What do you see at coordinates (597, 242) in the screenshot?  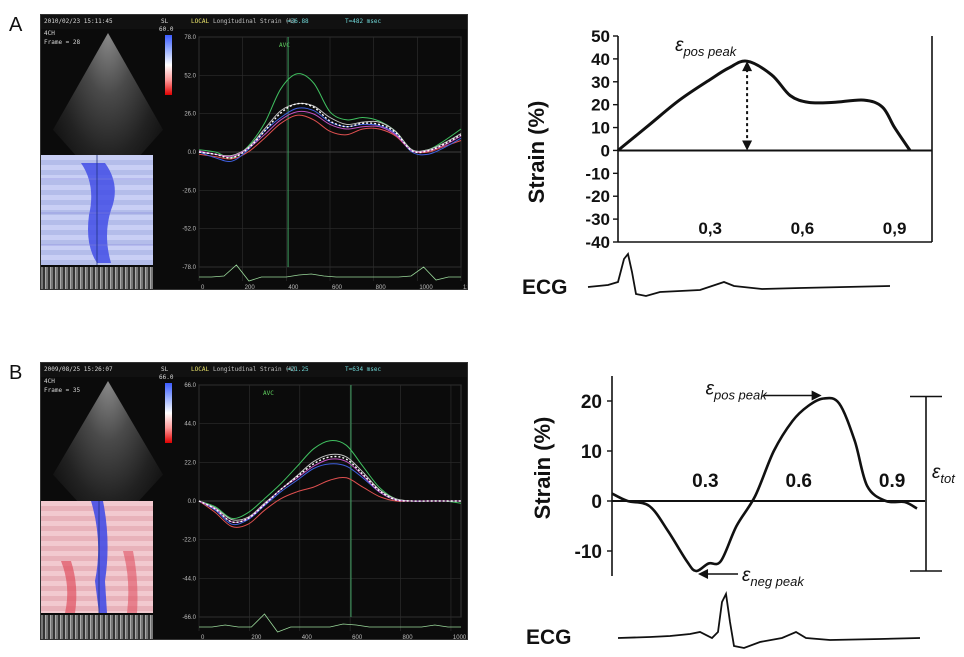 I see `y-tick-label: -40` at bounding box center [597, 242].